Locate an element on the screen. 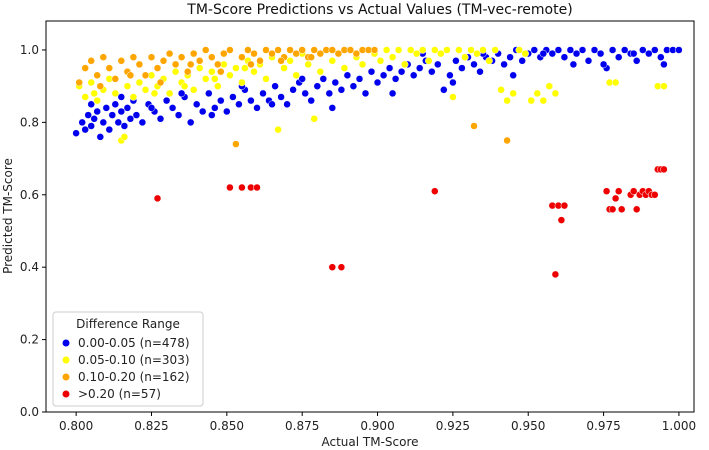 The image size is (709, 450). x-tick-label: 0.800 is located at coordinates (76, 426).